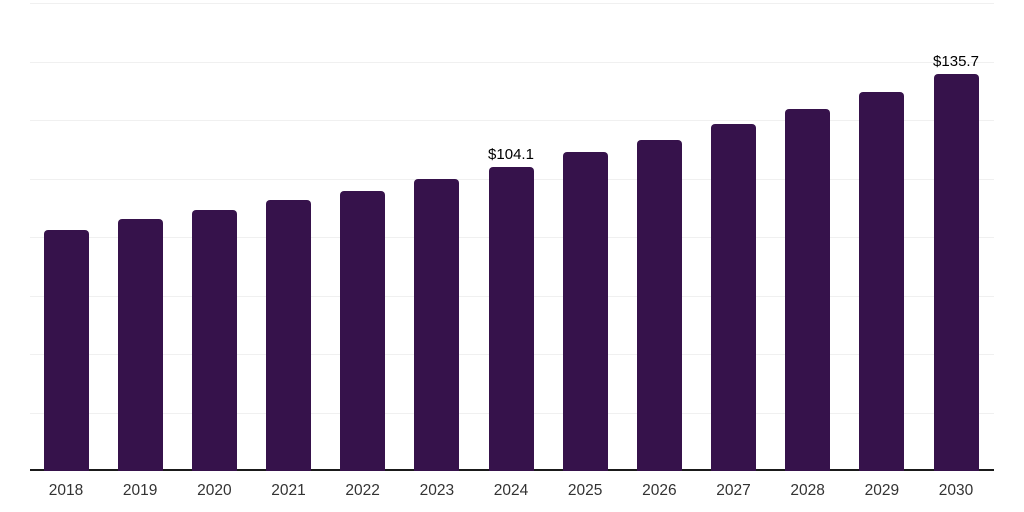  Describe the element at coordinates (882, 281) in the screenshot. I see `bar-2029` at that location.